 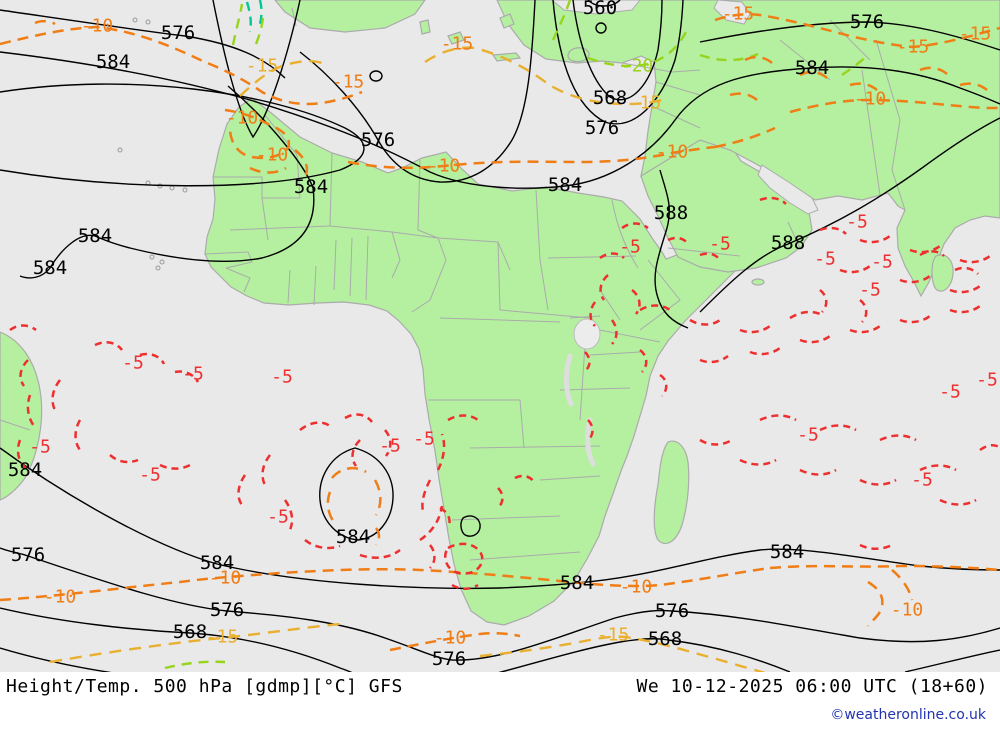 I want to click on contour-label: 560, so click(x=600, y=9).